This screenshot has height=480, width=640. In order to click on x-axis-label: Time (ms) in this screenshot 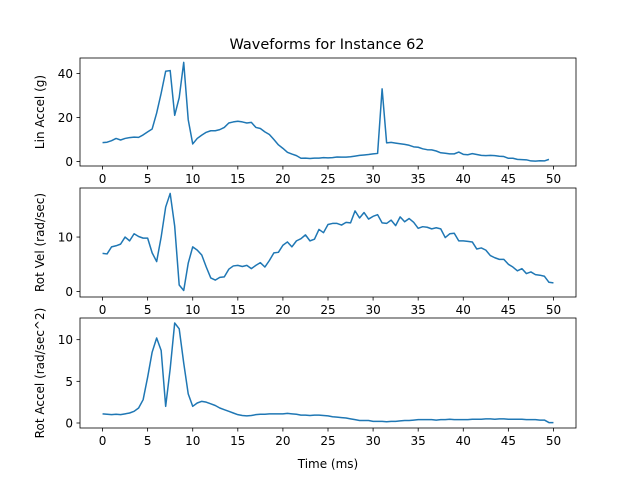, I will do `click(328, 464)`.